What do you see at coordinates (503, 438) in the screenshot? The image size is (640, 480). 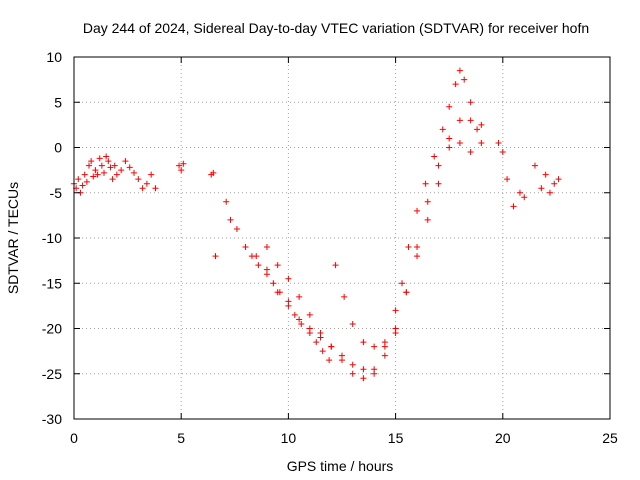 I see `x-tick-label: 20` at bounding box center [503, 438].